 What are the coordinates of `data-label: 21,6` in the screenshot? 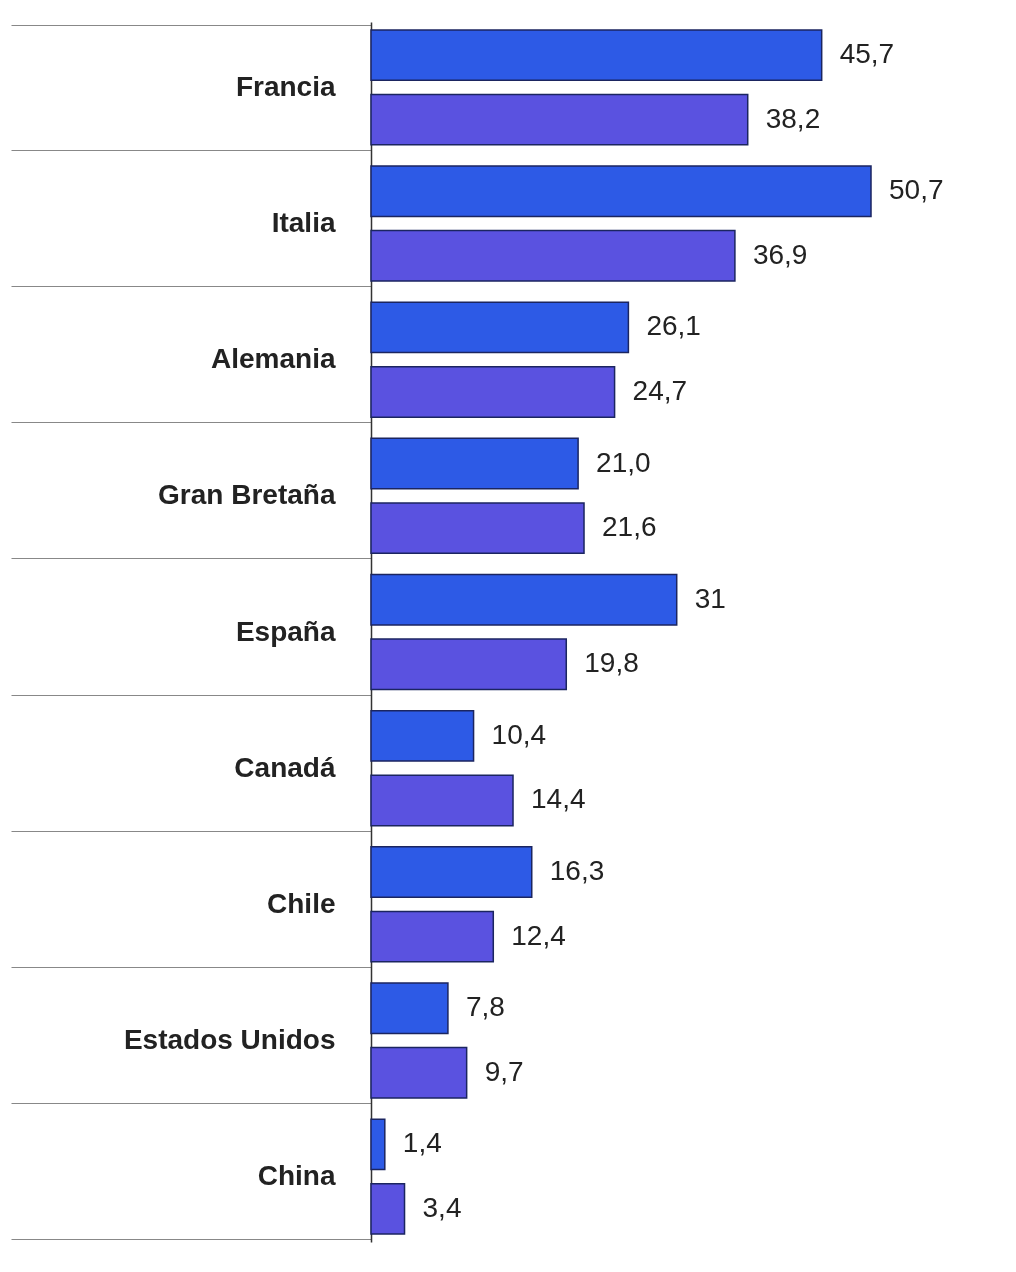 It's located at (629, 527).